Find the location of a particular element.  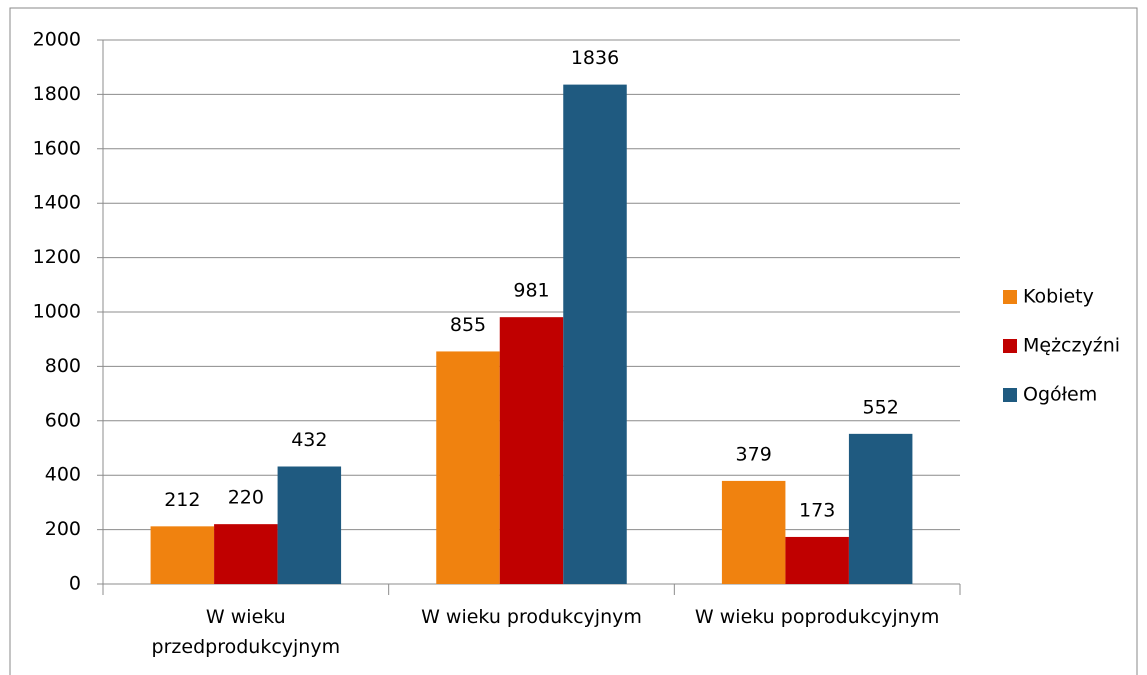

y-tick-label: 1000 is located at coordinates (57, 312).